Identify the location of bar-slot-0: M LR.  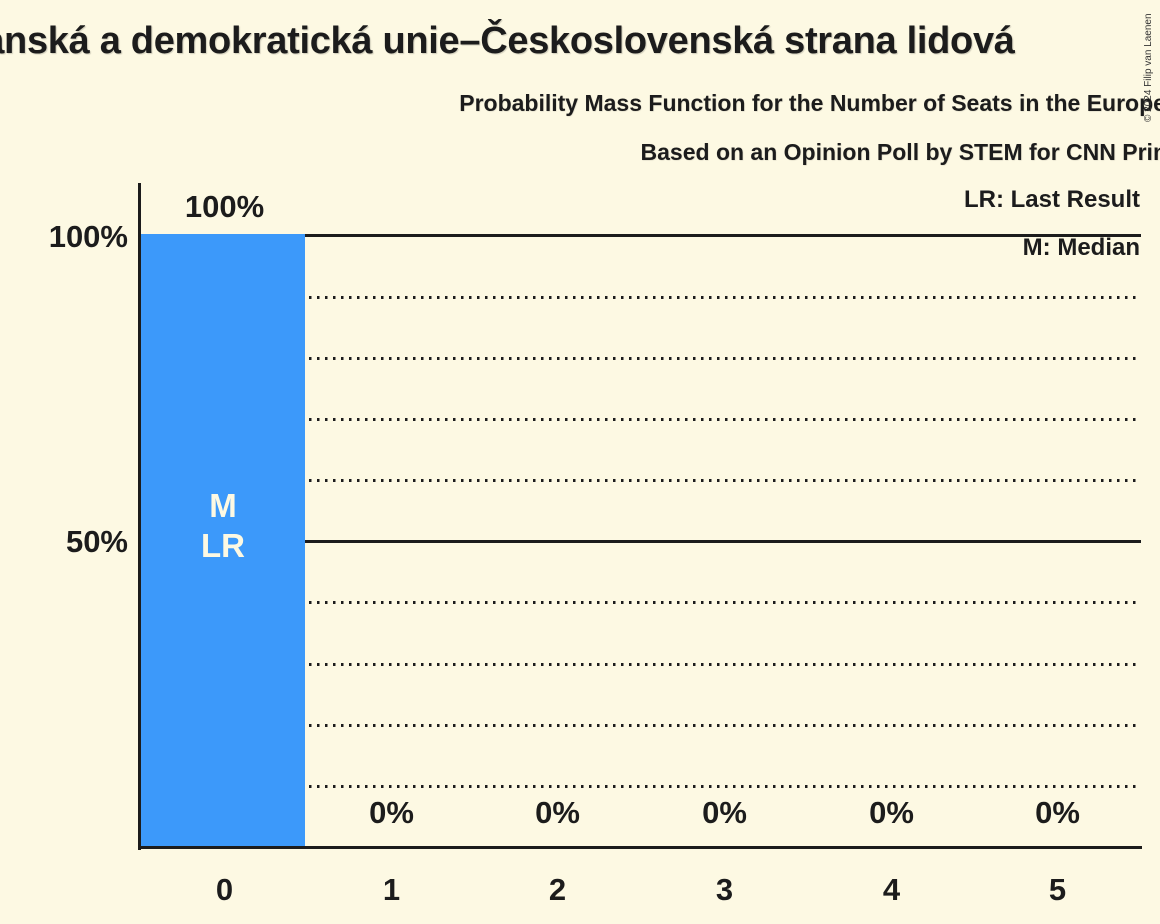
(224, 540).